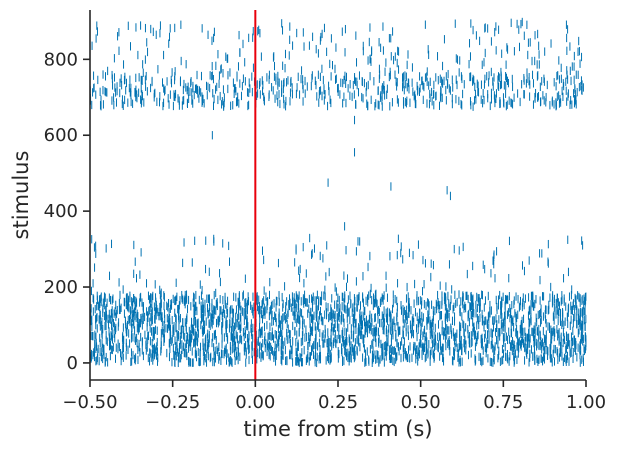 This screenshot has width=618, height=451. I want to click on y-axis-ticks: 0 200 400 600 800, so click(67, 211).